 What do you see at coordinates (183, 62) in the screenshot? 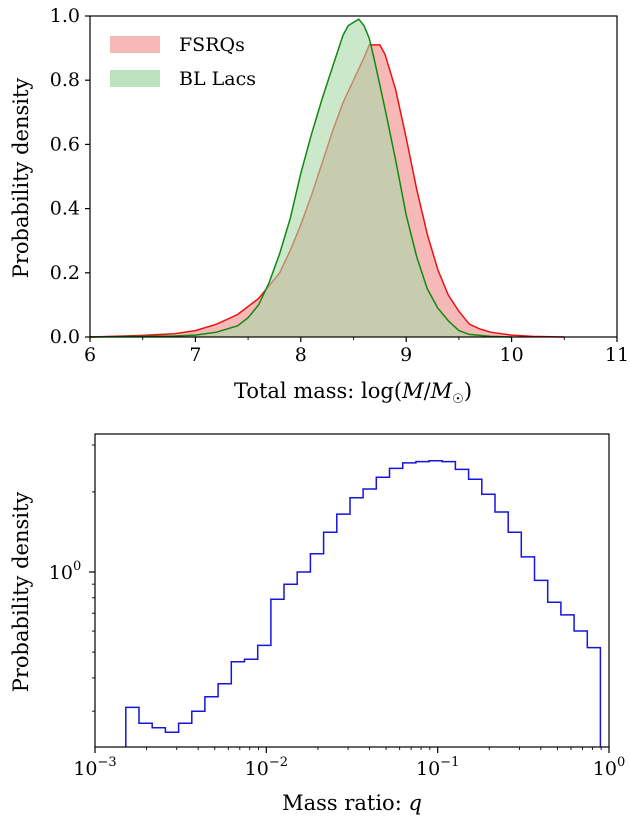
I see `top-legend: FSRQs BL Lacs` at bounding box center [183, 62].